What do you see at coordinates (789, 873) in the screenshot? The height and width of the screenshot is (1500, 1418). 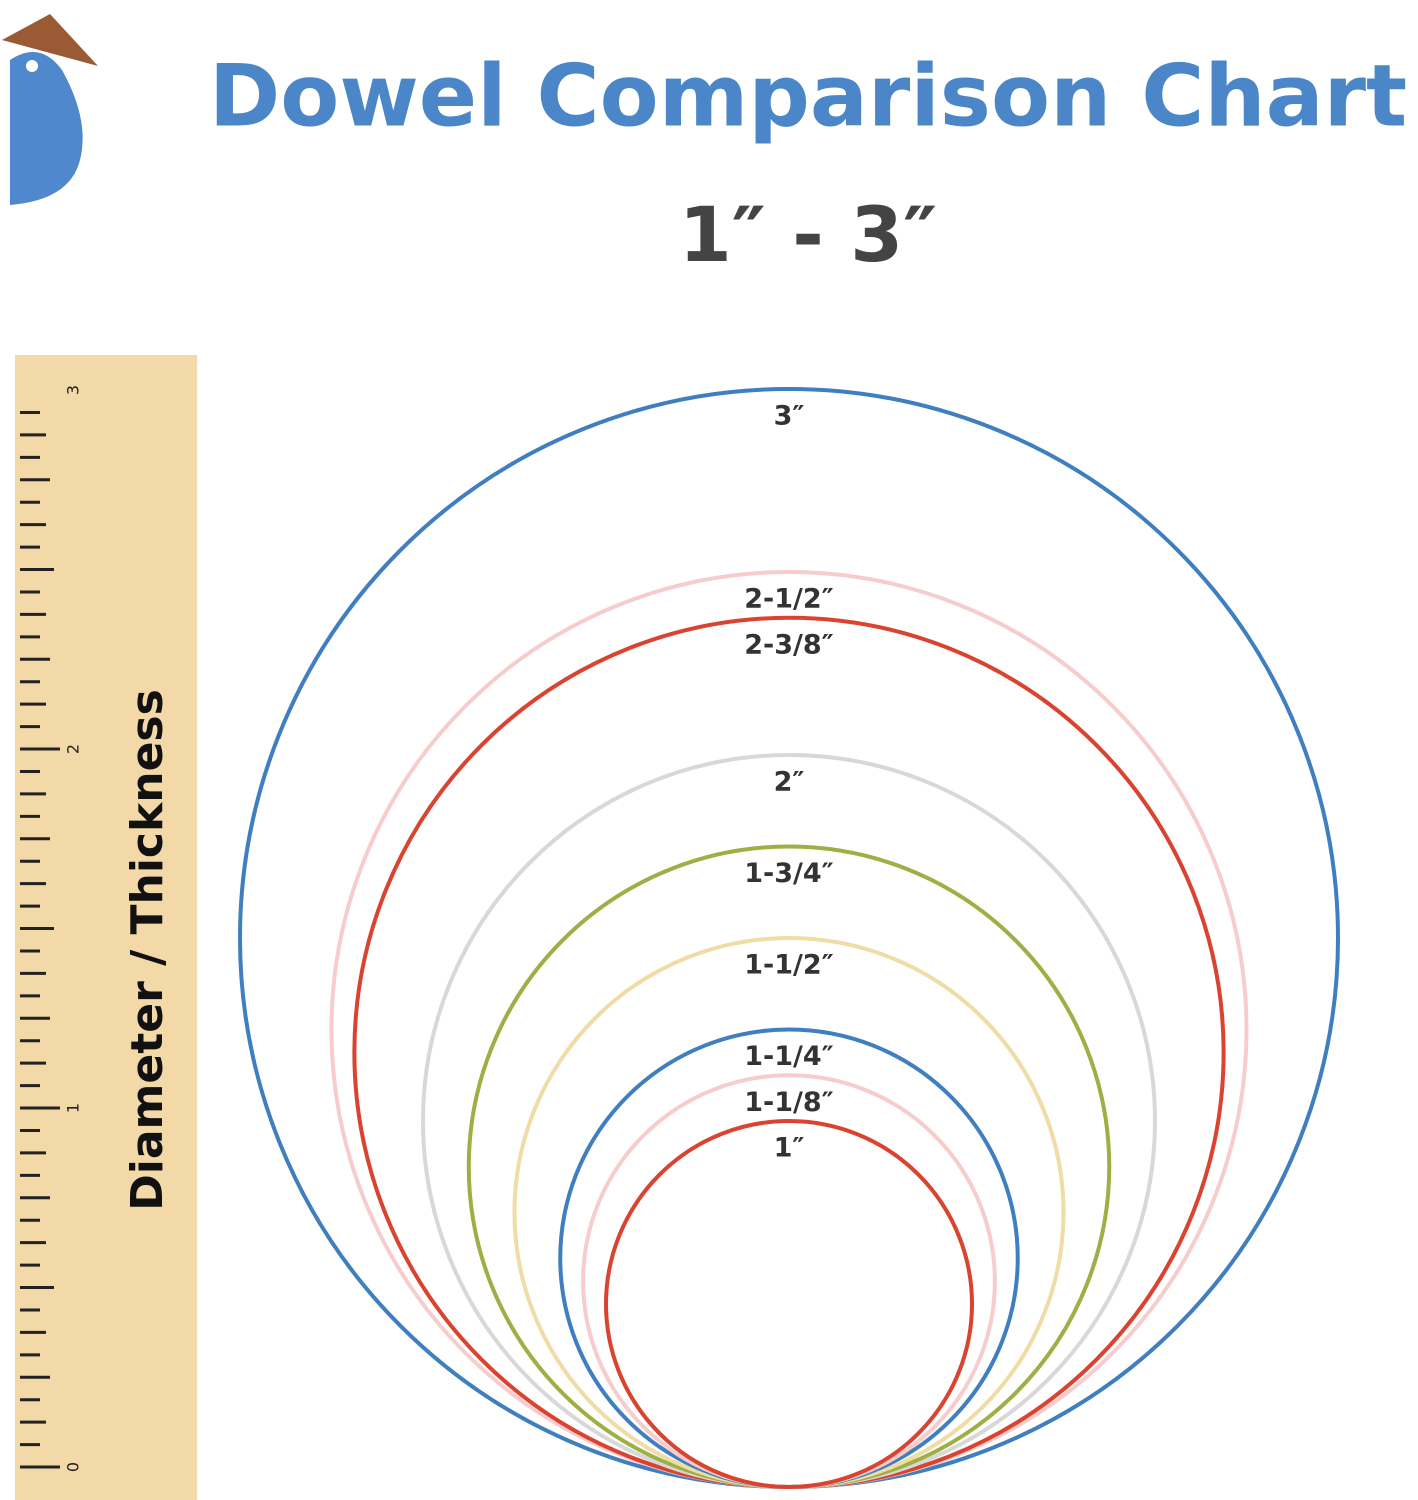 I see `dowel-label: 1-3/4″` at bounding box center [789, 873].